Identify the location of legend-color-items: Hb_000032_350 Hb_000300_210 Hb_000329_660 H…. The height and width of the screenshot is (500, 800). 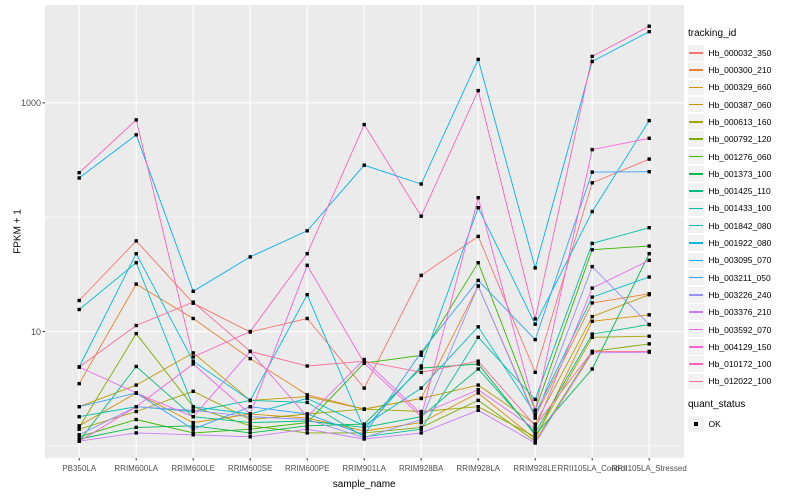
(744, 217).